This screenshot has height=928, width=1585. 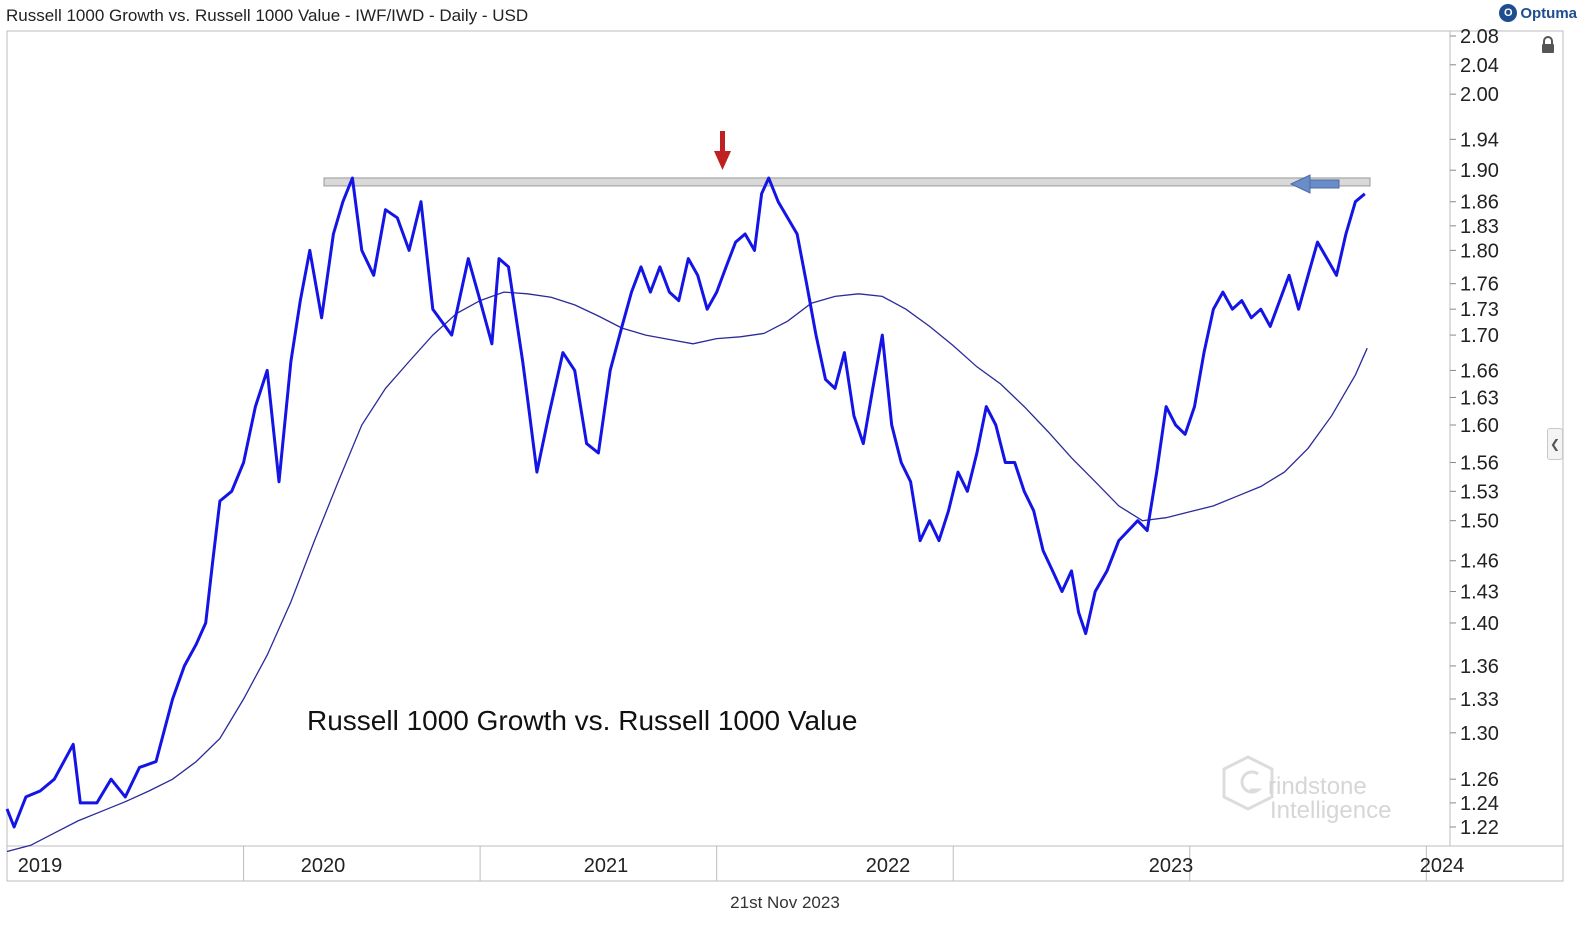 I want to click on resistance-band, so click(x=847, y=182).